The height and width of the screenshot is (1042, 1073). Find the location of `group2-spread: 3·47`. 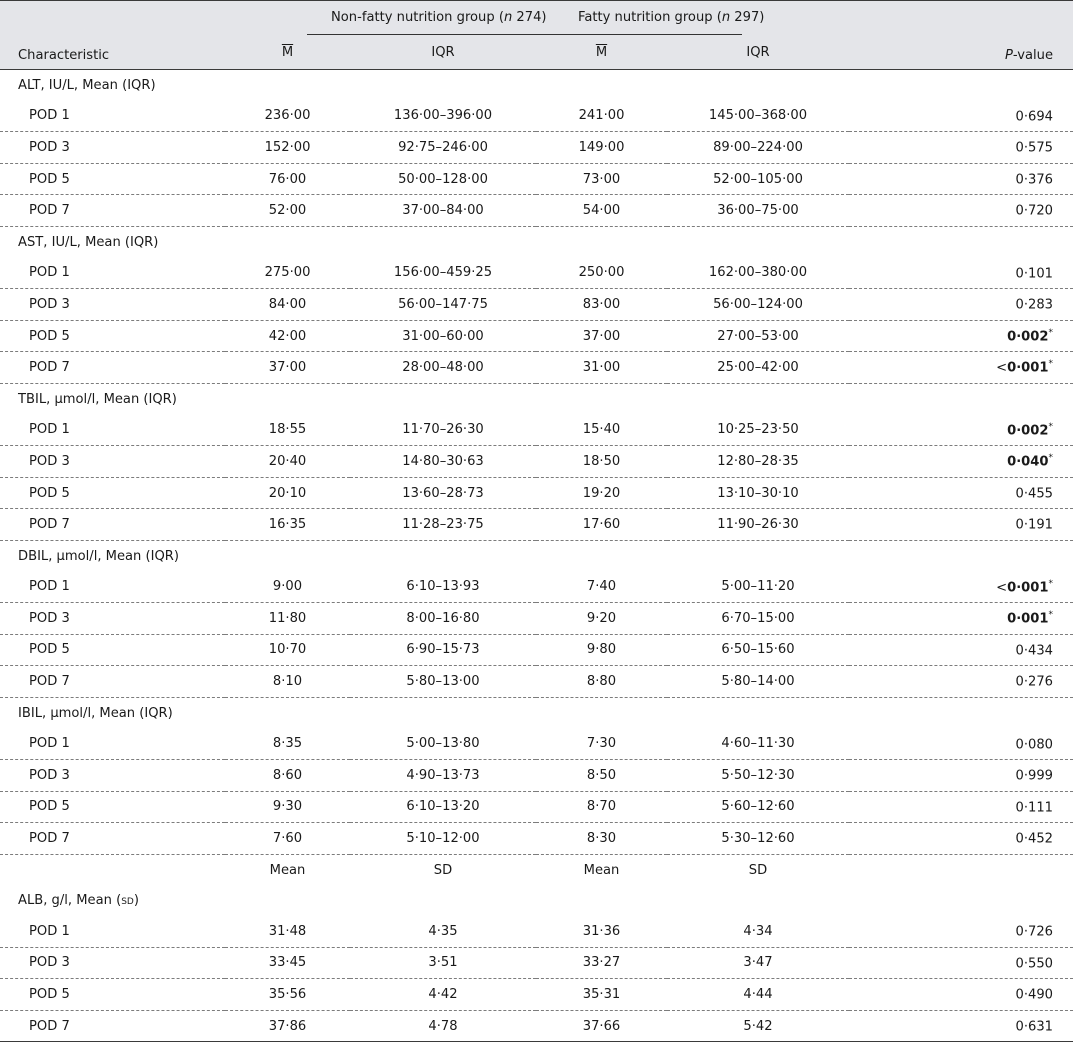

group2-spread: 3·47 is located at coordinates (758, 963).